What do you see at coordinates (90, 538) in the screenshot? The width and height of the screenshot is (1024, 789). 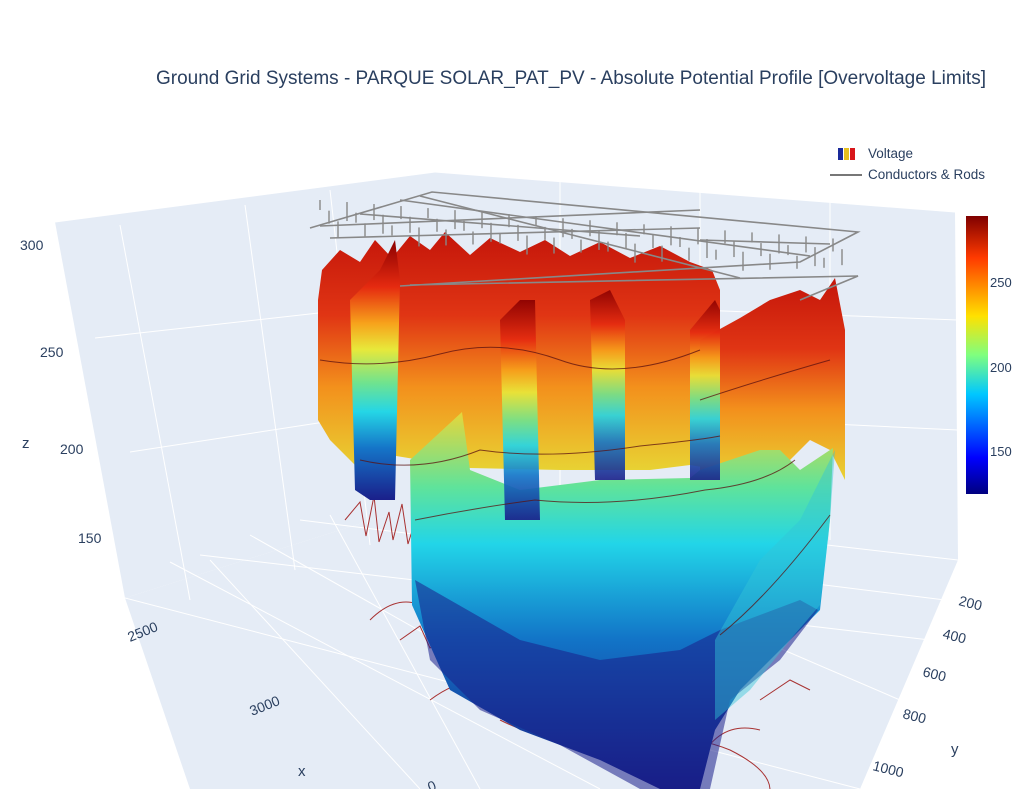 I see `z-tick-label: 150` at bounding box center [90, 538].